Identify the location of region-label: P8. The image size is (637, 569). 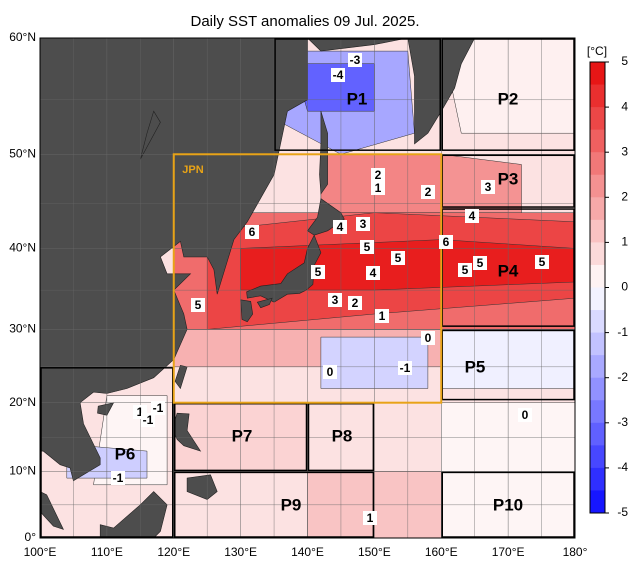
(342, 435).